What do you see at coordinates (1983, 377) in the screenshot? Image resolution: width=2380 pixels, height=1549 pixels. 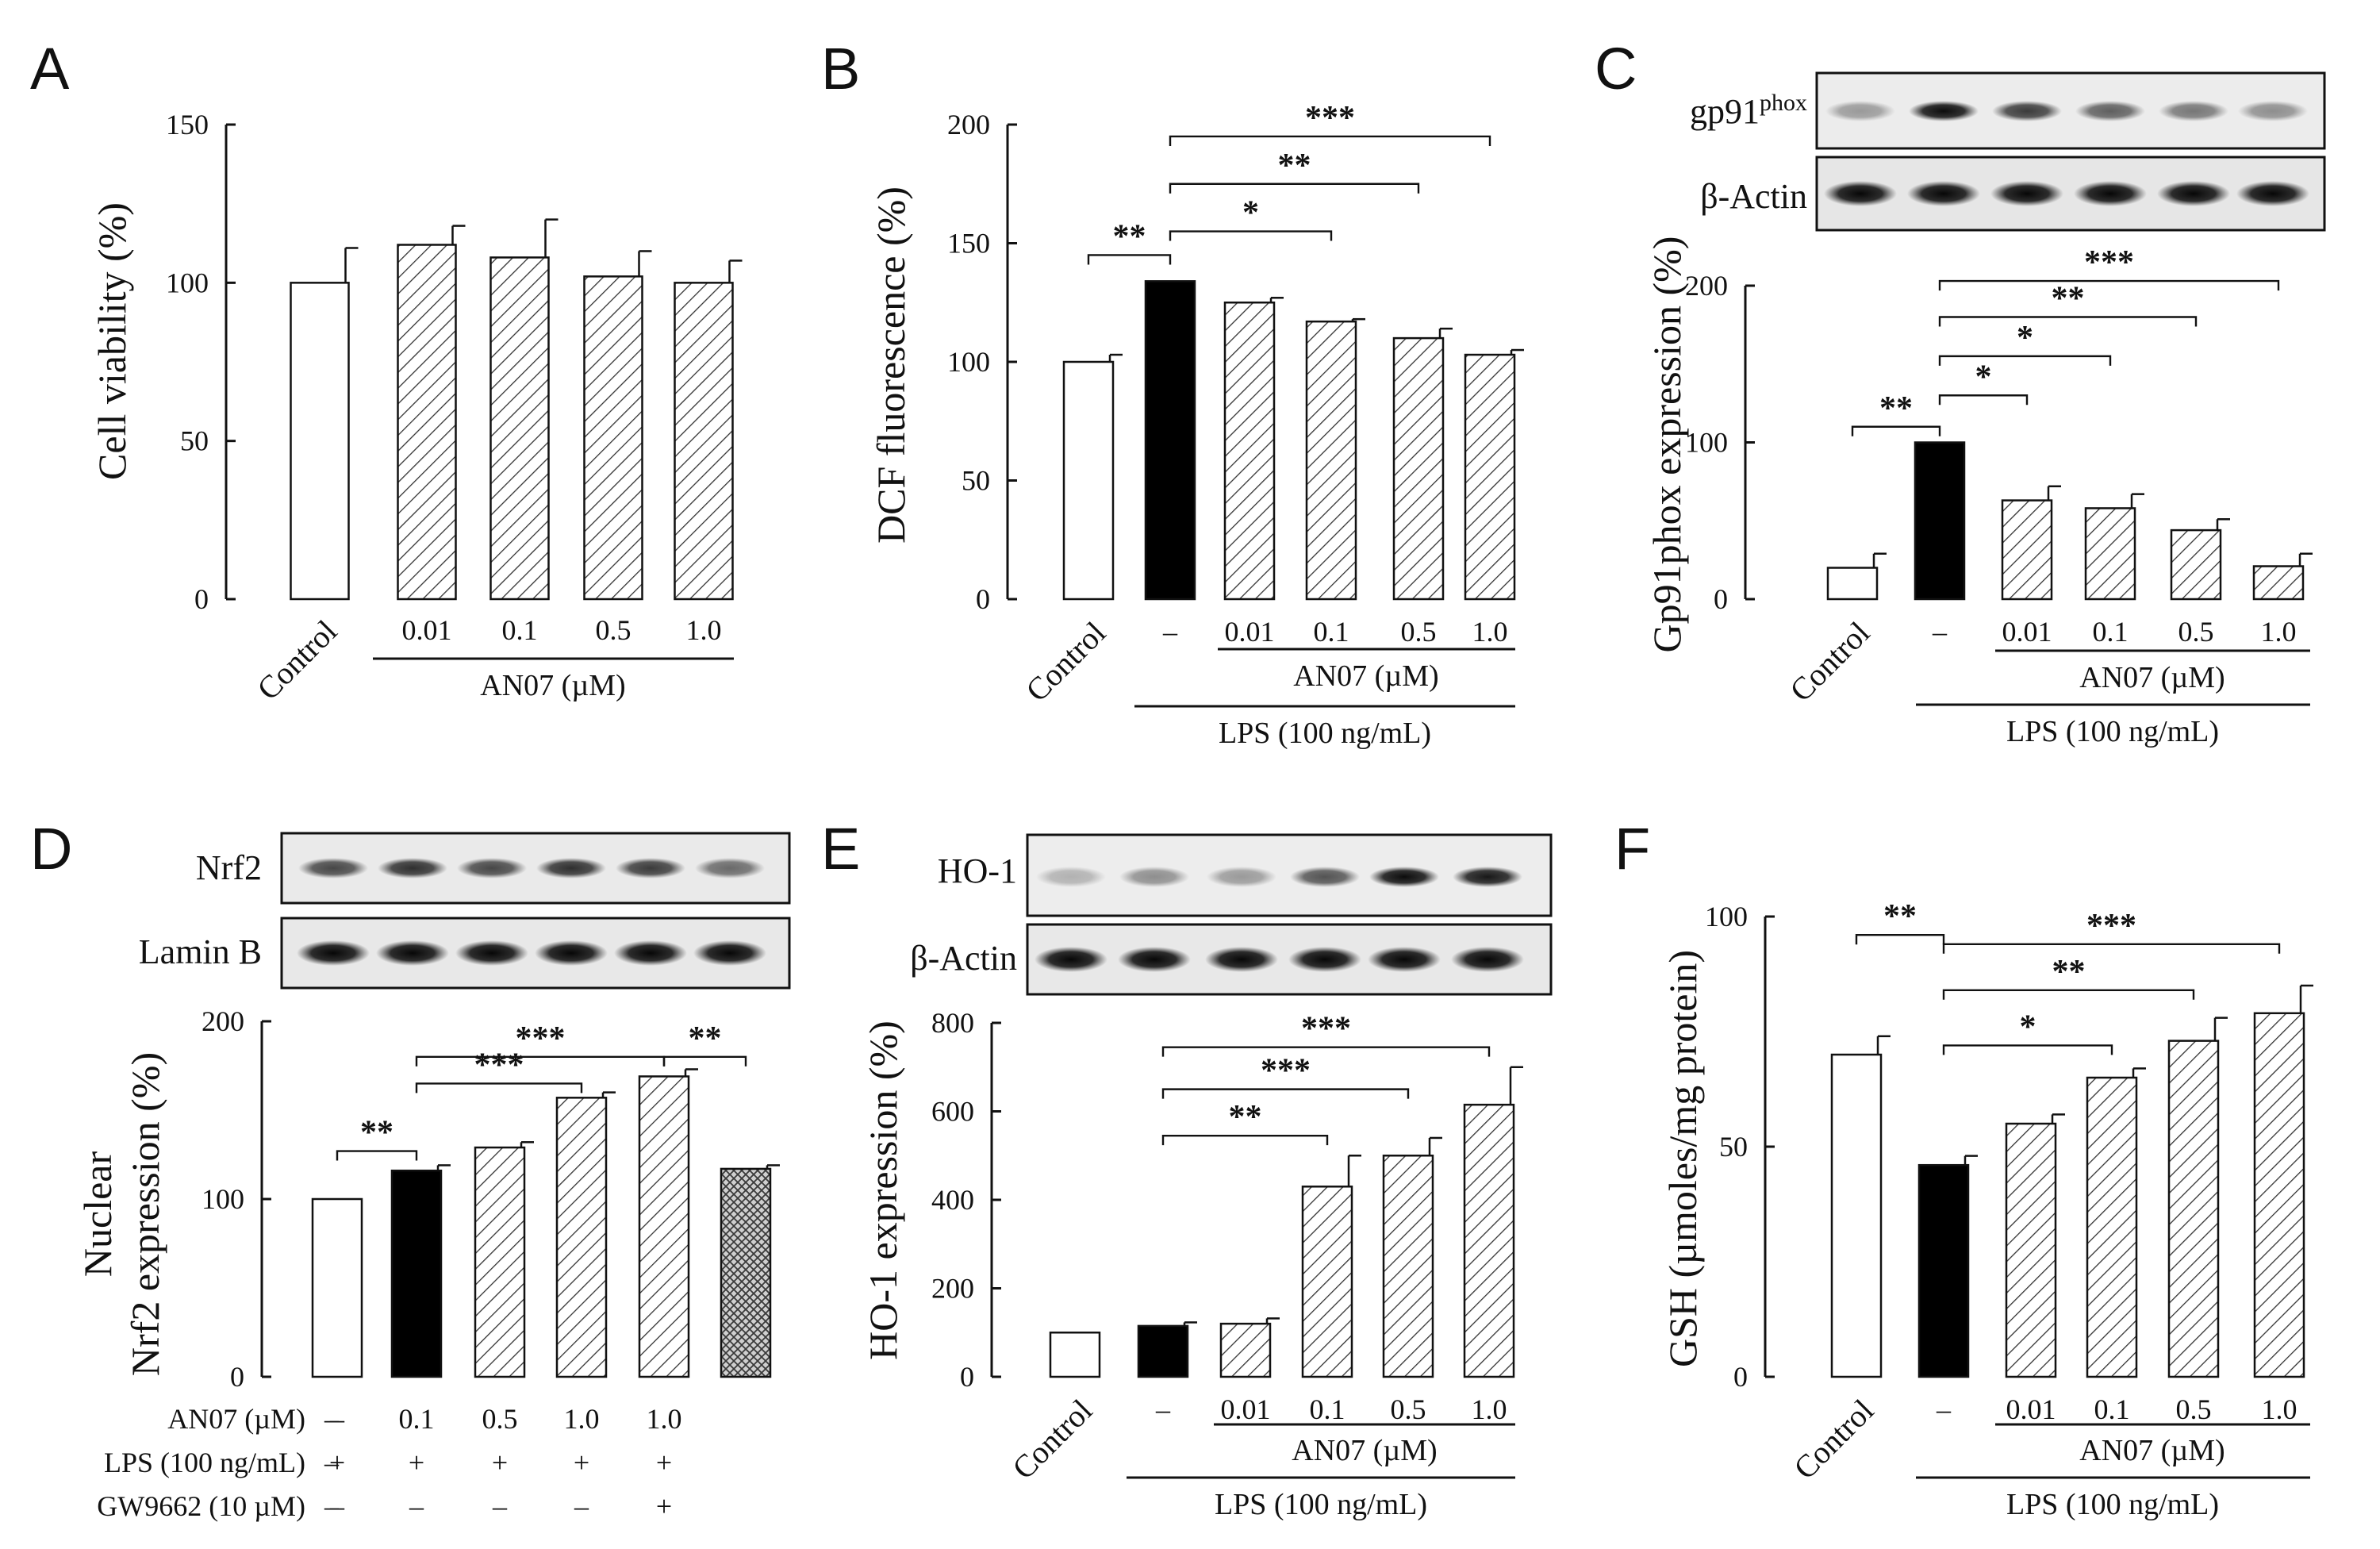 I see `significance-label: *` at bounding box center [1983, 377].